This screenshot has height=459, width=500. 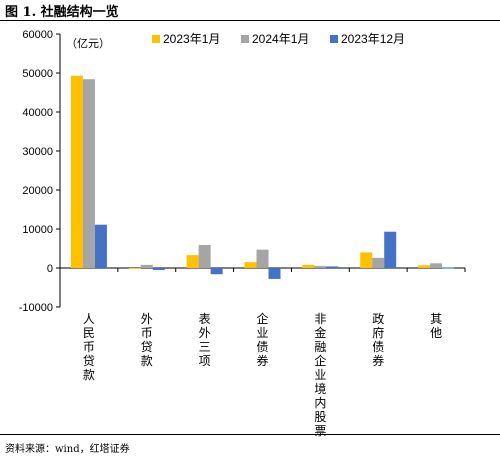 I want to click on x-category-label: 非金融企业境内股票, so click(x=320, y=375).